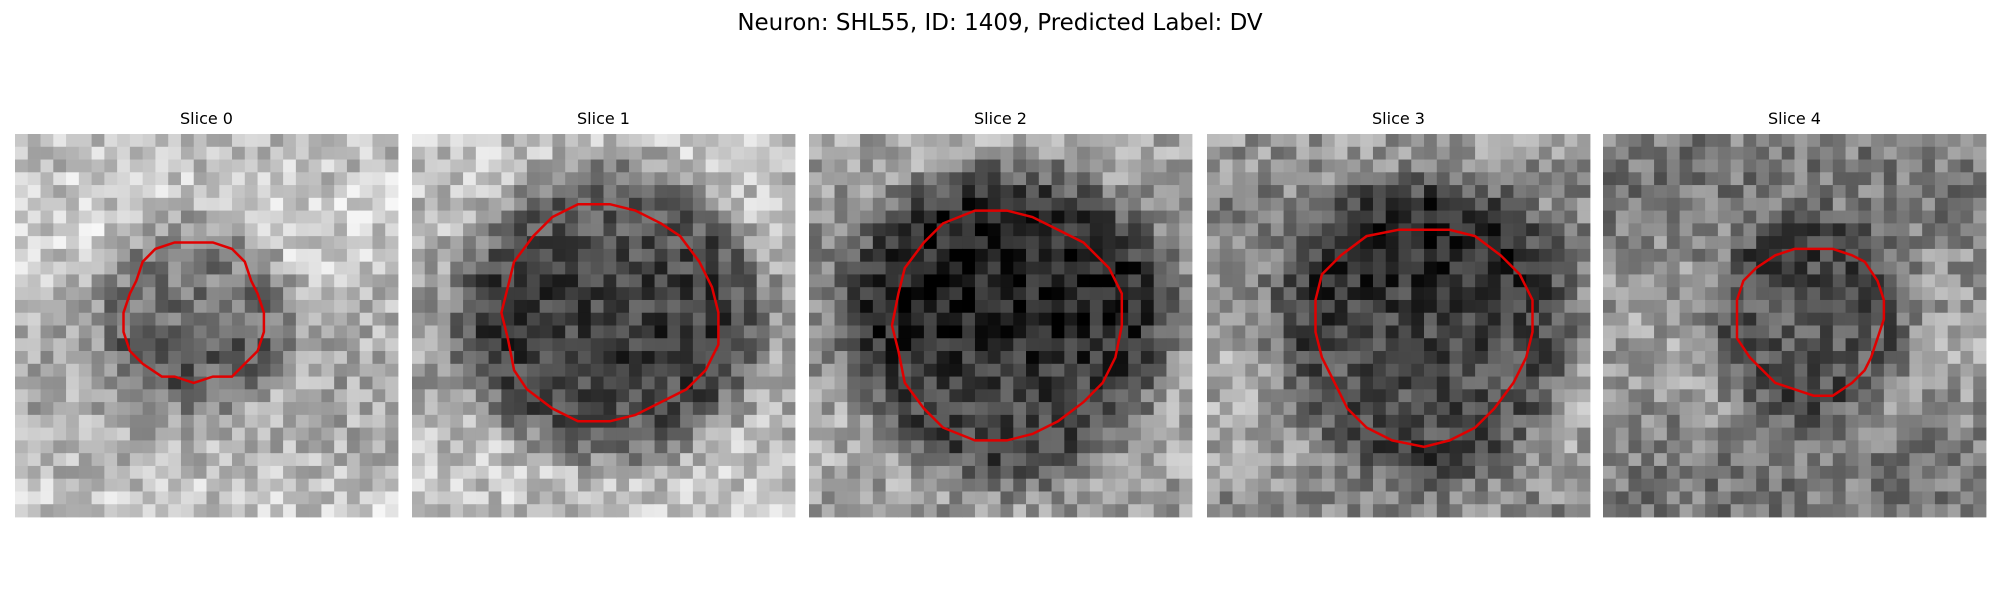 The height and width of the screenshot is (604, 2000). I want to click on image, so click(1001, 326).